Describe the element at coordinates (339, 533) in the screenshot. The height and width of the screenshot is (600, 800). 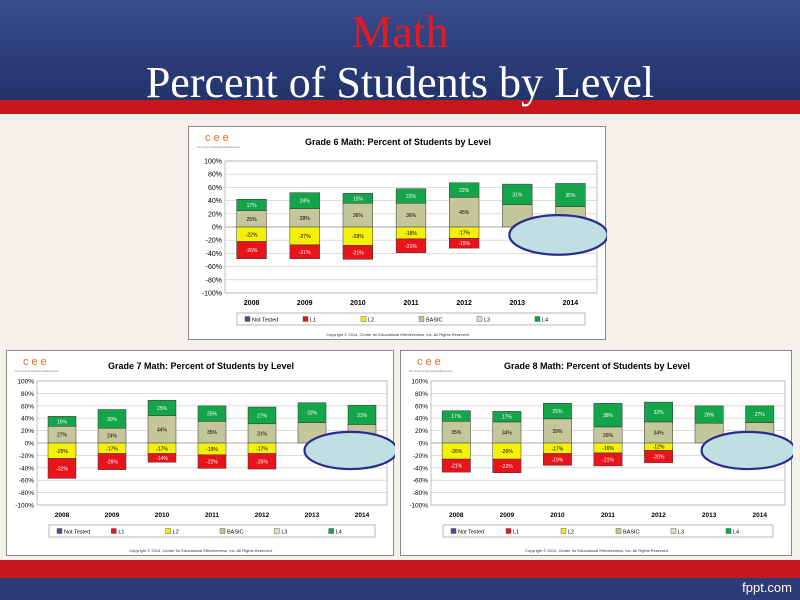
I see `legend-label: L4` at that location.